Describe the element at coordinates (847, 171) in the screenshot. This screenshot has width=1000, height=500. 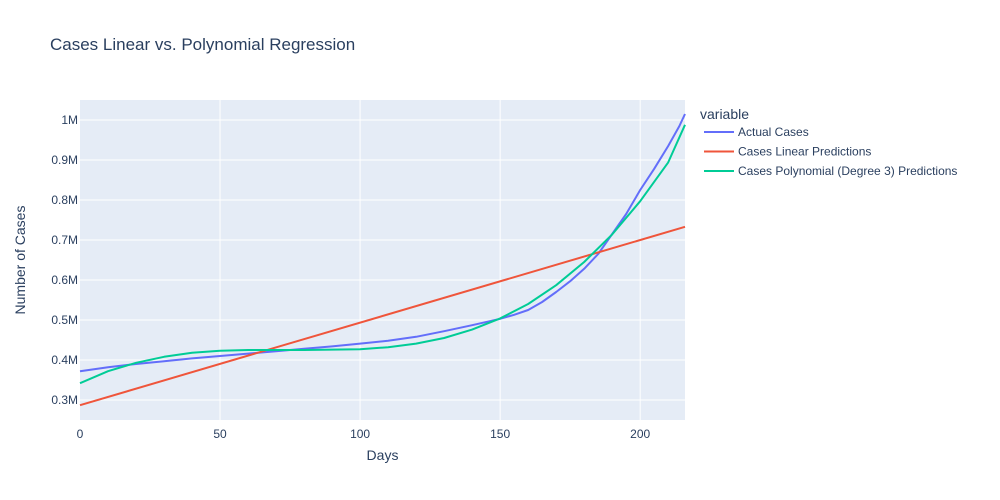
I see `legend-label: Cases Polynomial (Degree 3) Predictions` at that location.